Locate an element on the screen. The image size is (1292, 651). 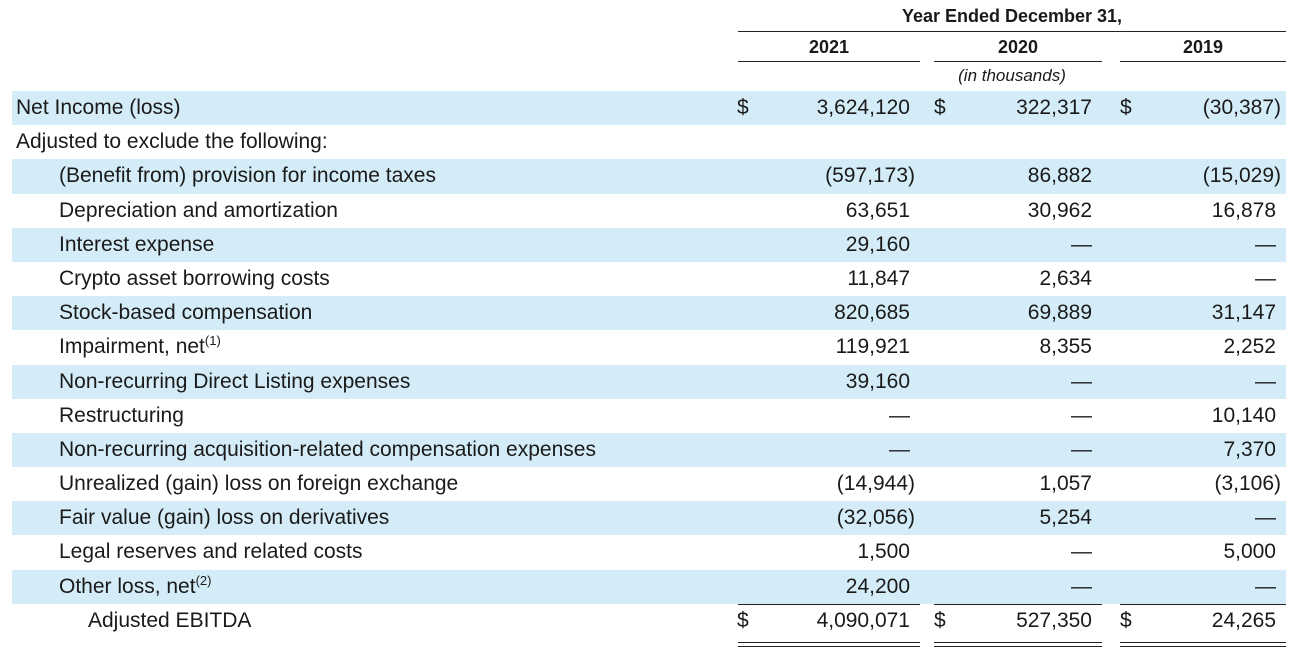
row-other-loss-net: Other loss, net(2) 24,200 — — is located at coordinates (649, 586).